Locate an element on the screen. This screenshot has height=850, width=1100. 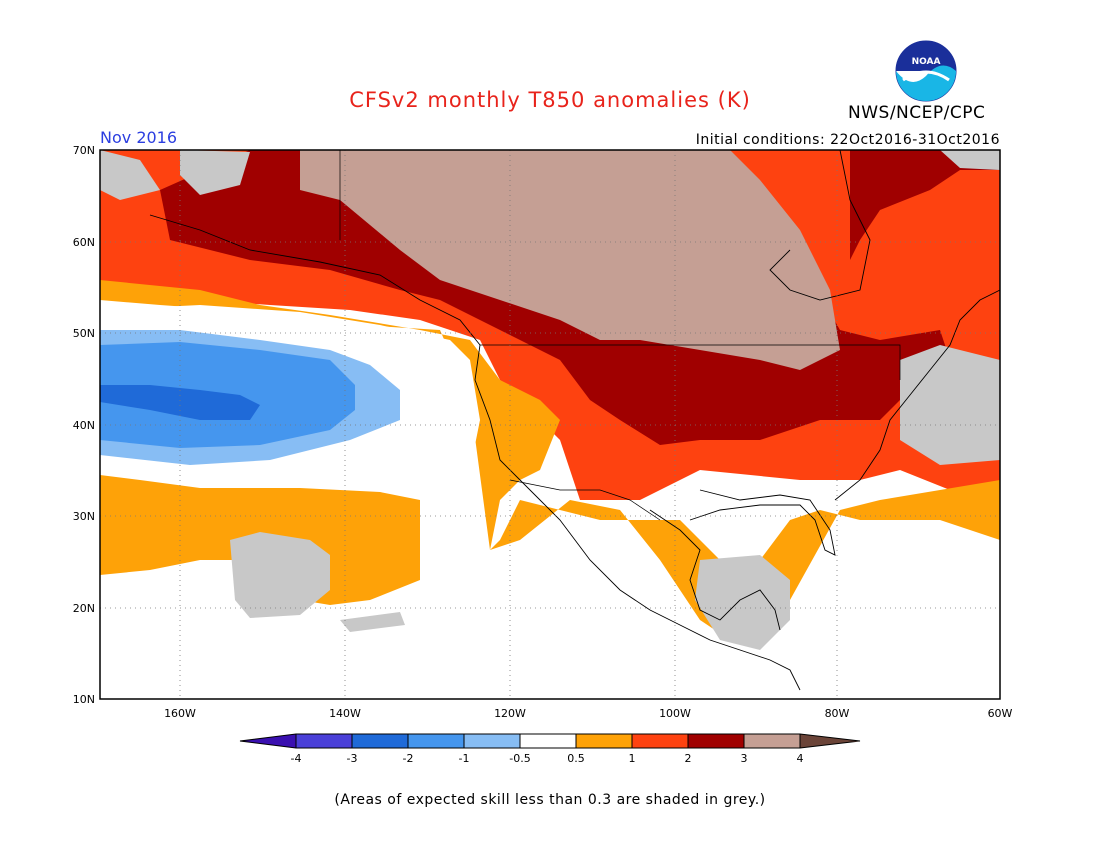
lon-tick-label: 160W is located at coordinates (180, 713).